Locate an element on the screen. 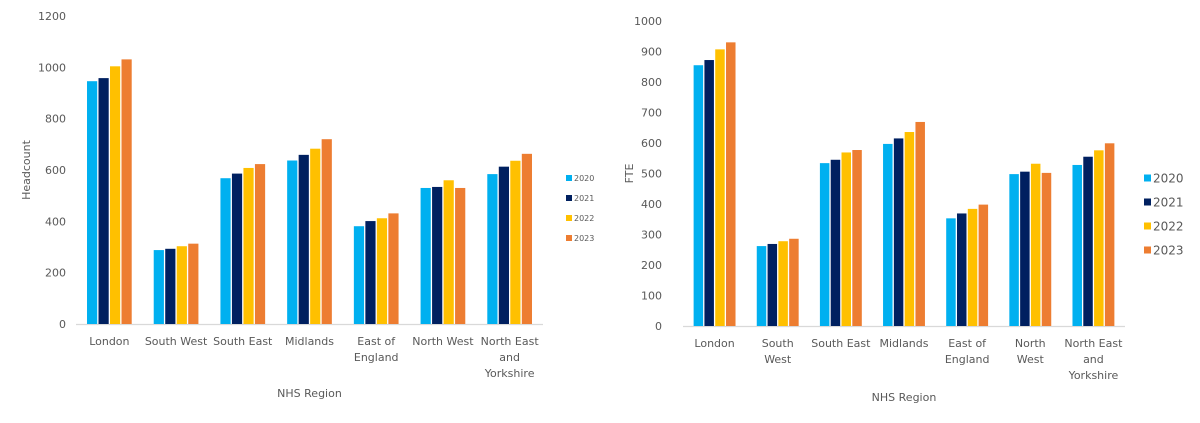  bar-2023-east-of-england is located at coordinates (393, 268).